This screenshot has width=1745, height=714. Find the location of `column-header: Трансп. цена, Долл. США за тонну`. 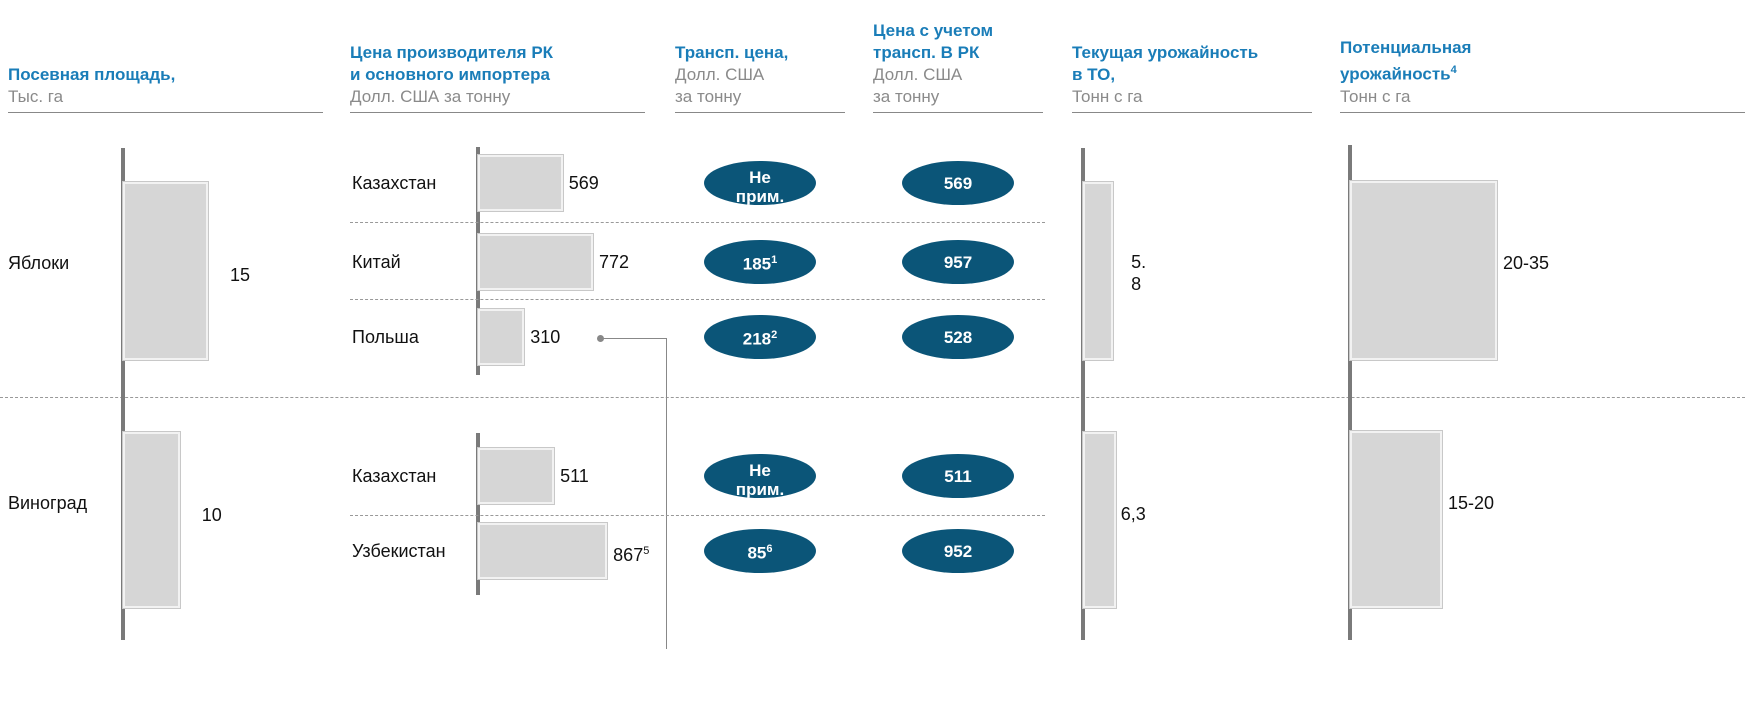

column-header: Трансп. цена, Долл. США за тонну is located at coordinates (760, 75).